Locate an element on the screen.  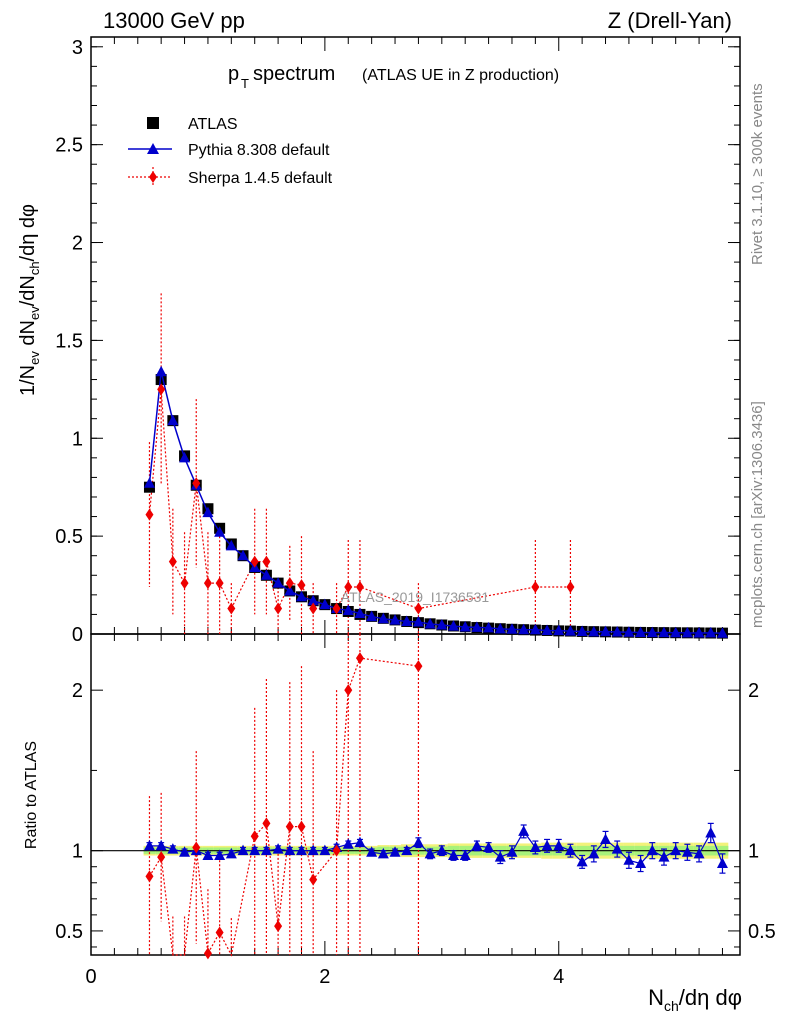
plot-title: p T spectrum (ATLAS UE in Z production) is located at coordinates (393, 77).